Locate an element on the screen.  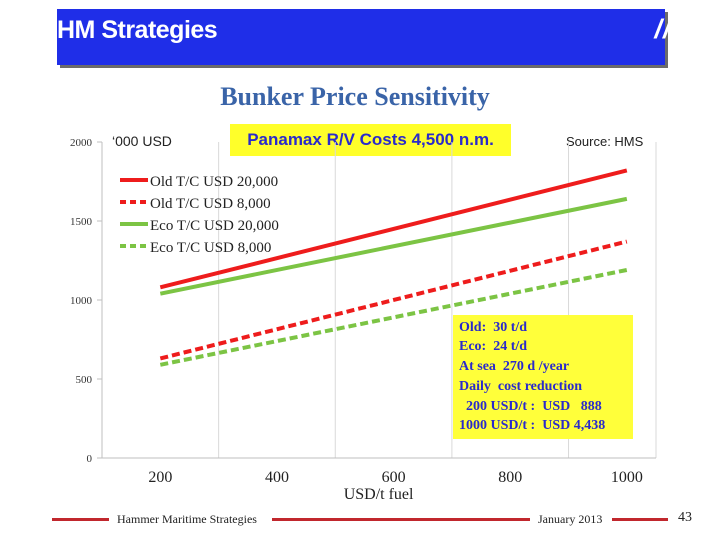
y-tick-label: 0 is located at coordinates (90, 459).